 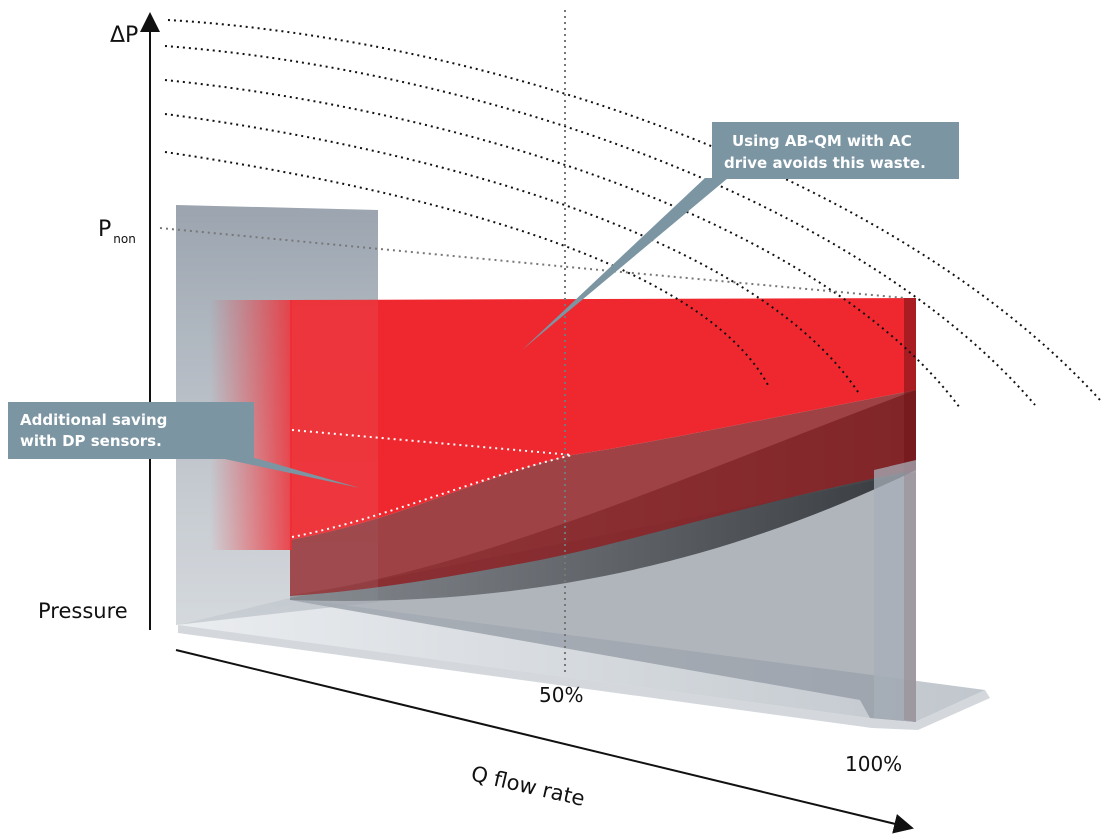 I want to click on q-flow-rate-label: Q flow rate, so click(x=528, y=785).